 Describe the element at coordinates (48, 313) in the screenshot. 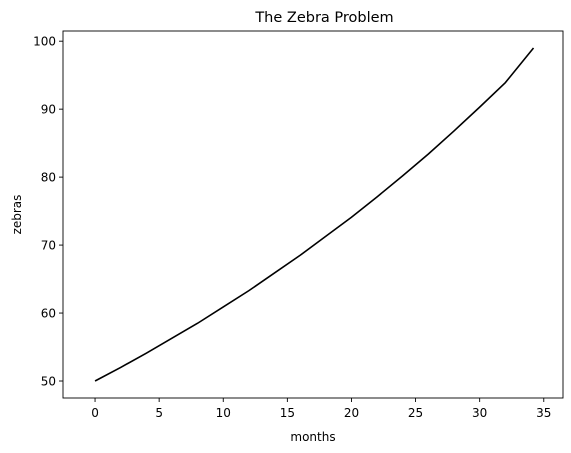

I see `y-tick-label: 60` at that location.